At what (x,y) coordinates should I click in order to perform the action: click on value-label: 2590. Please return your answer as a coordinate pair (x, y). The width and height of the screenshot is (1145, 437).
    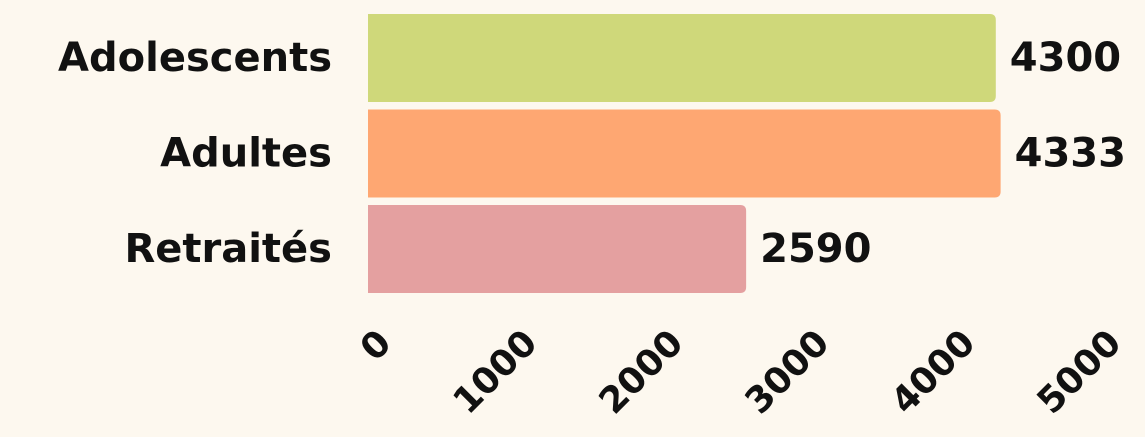
    Looking at the image, I should click on (815, 249).